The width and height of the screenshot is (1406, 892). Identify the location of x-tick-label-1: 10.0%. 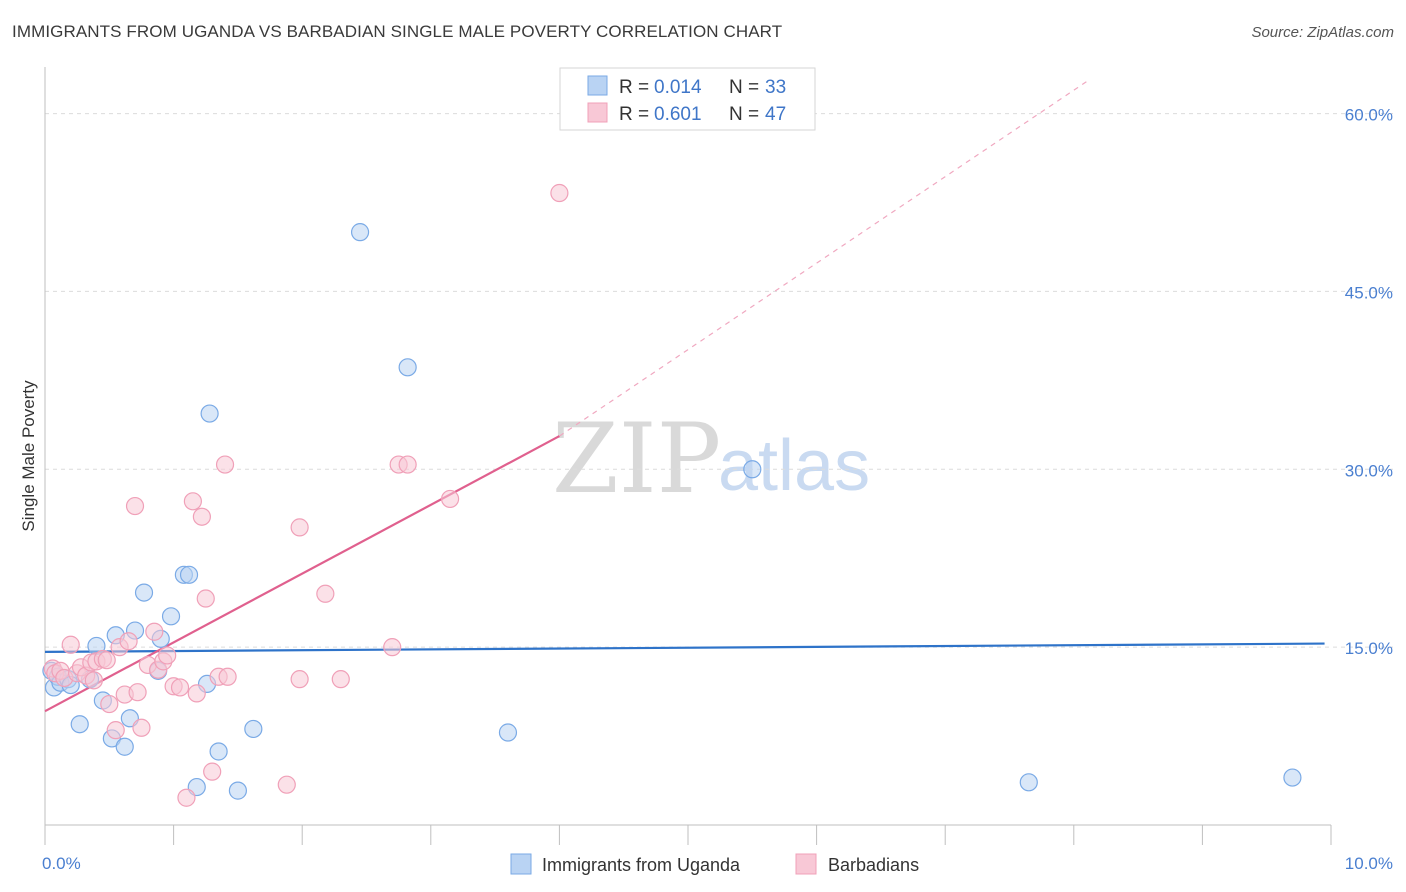
(1369, 863).